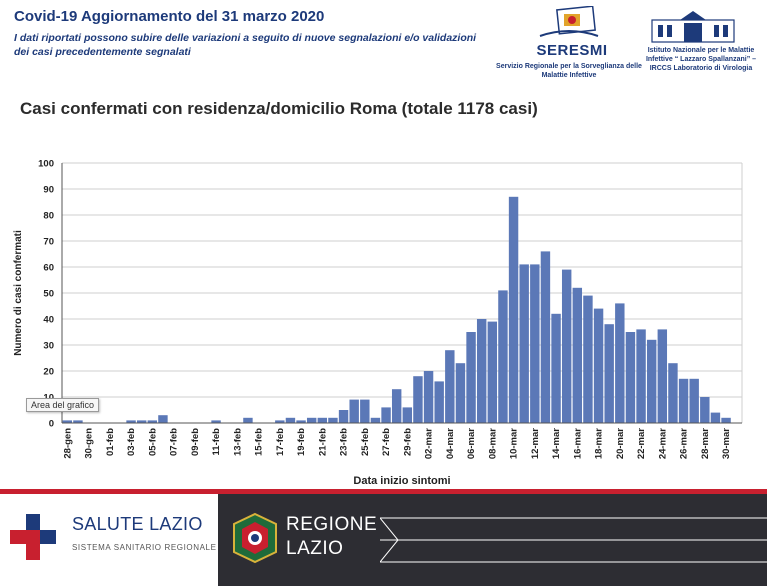 The height and width of the screenshot is (586, 767). What do you see at coordinates (726, 443) in the screenshot?
I see `x-tick-label: 30-mar` at bounding box center [726, 443].